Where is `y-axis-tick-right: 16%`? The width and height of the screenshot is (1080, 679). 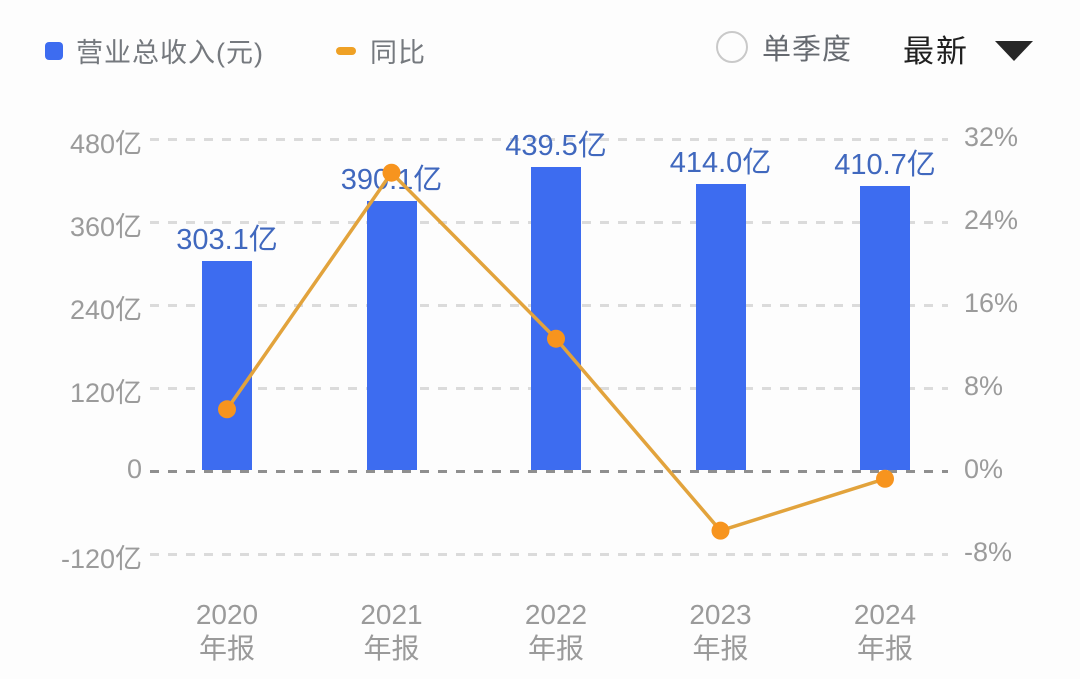
y-axis-tick-right: 16% is located at coordinates (991, 303).